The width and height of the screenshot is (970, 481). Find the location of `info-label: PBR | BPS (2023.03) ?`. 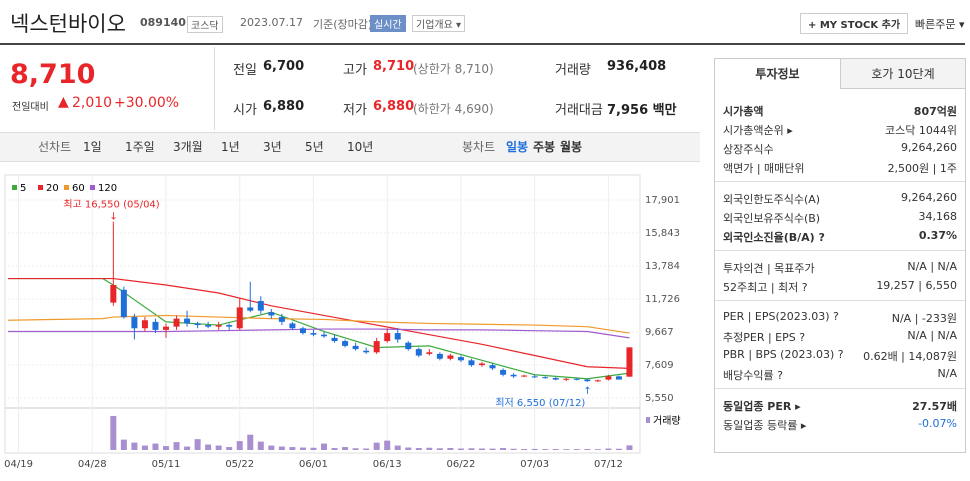

info-label: PBR | BPS (2023.03) ? is located at coordinates (783, 354).